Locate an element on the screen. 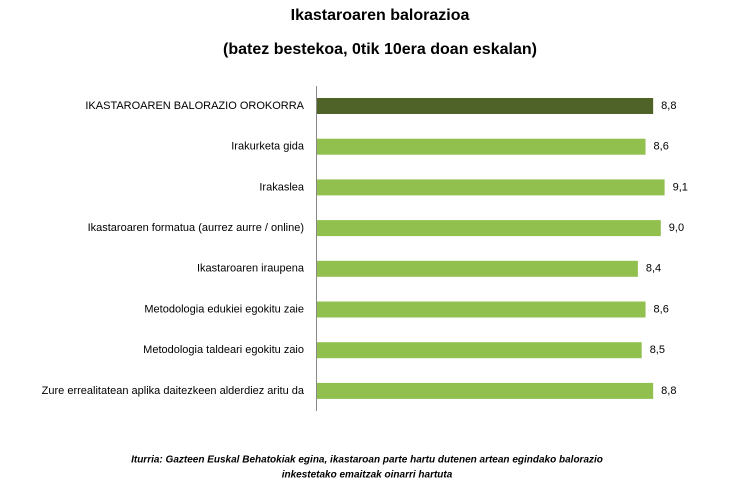  category-label: Ikastaroaren iraupena is located at coordinates (251, 269).